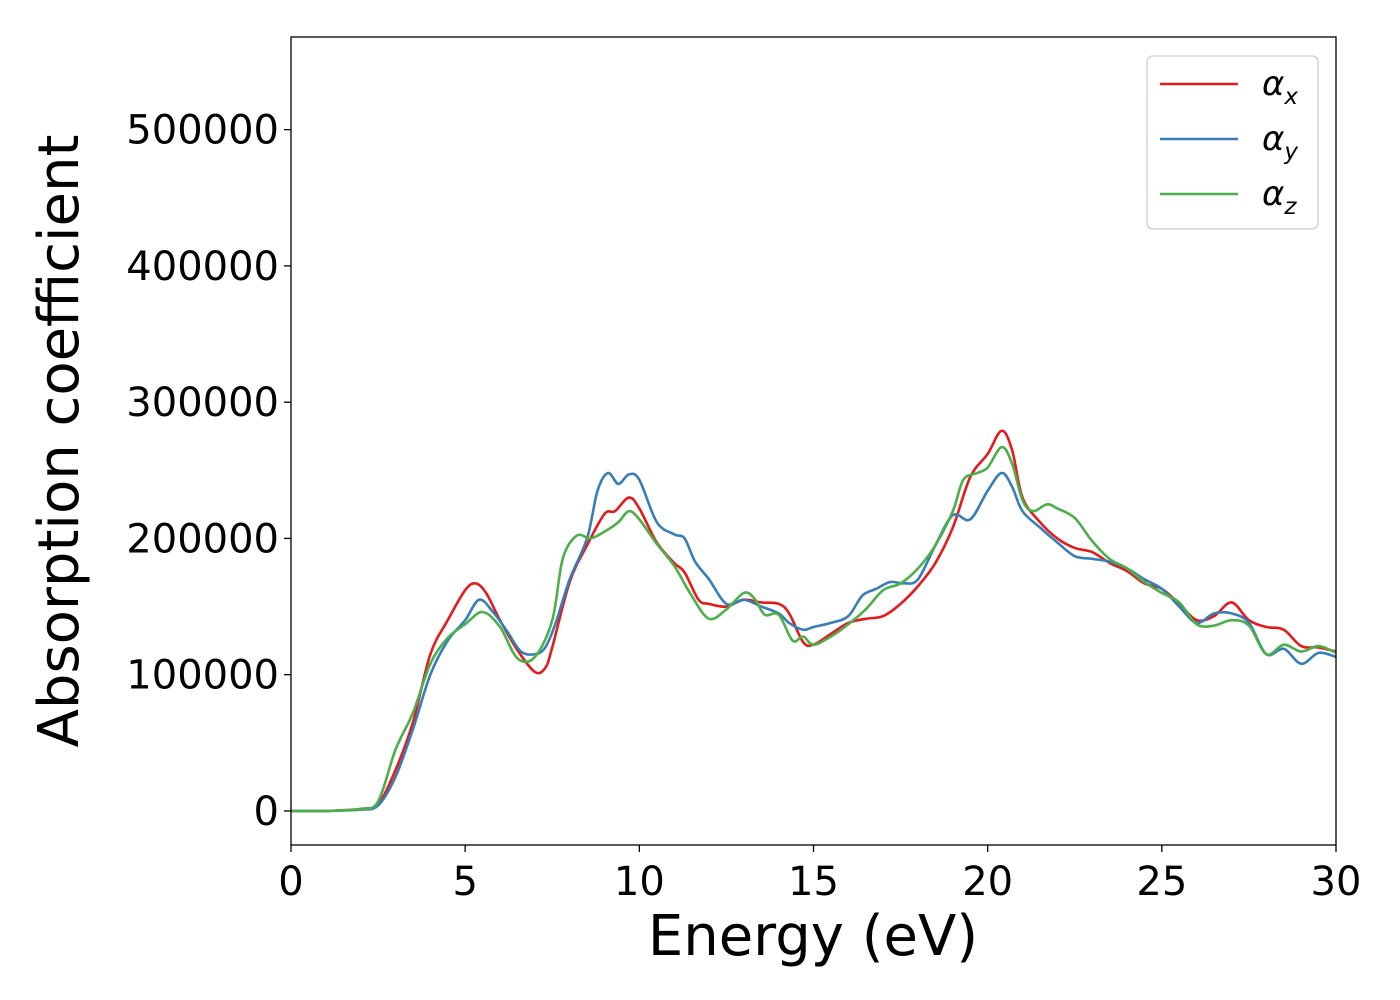 The width and height of the screenshot is (1400, 1000). I want to click on y-axis-ticks: 0 100000 200000 300000 400000 500000, so click(208, 471).